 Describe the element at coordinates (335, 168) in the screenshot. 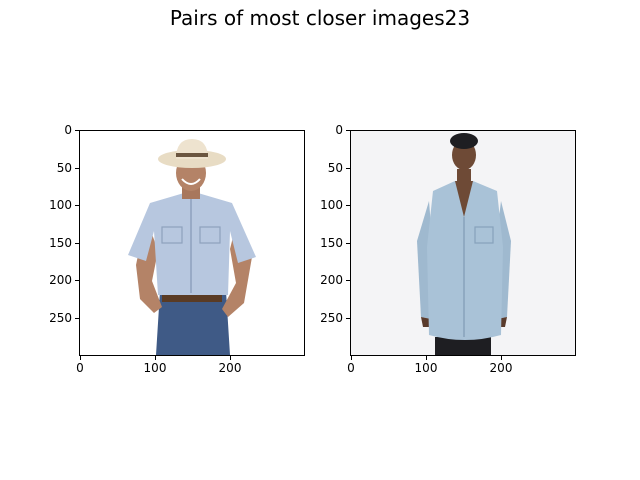

I see `right-ytick-50: 50` at that location.